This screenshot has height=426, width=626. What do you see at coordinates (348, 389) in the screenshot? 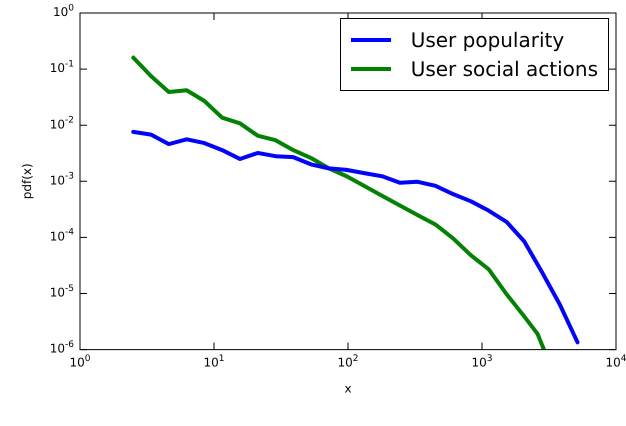
I see `x-axis-title: x` at bounding box center [348, 389].